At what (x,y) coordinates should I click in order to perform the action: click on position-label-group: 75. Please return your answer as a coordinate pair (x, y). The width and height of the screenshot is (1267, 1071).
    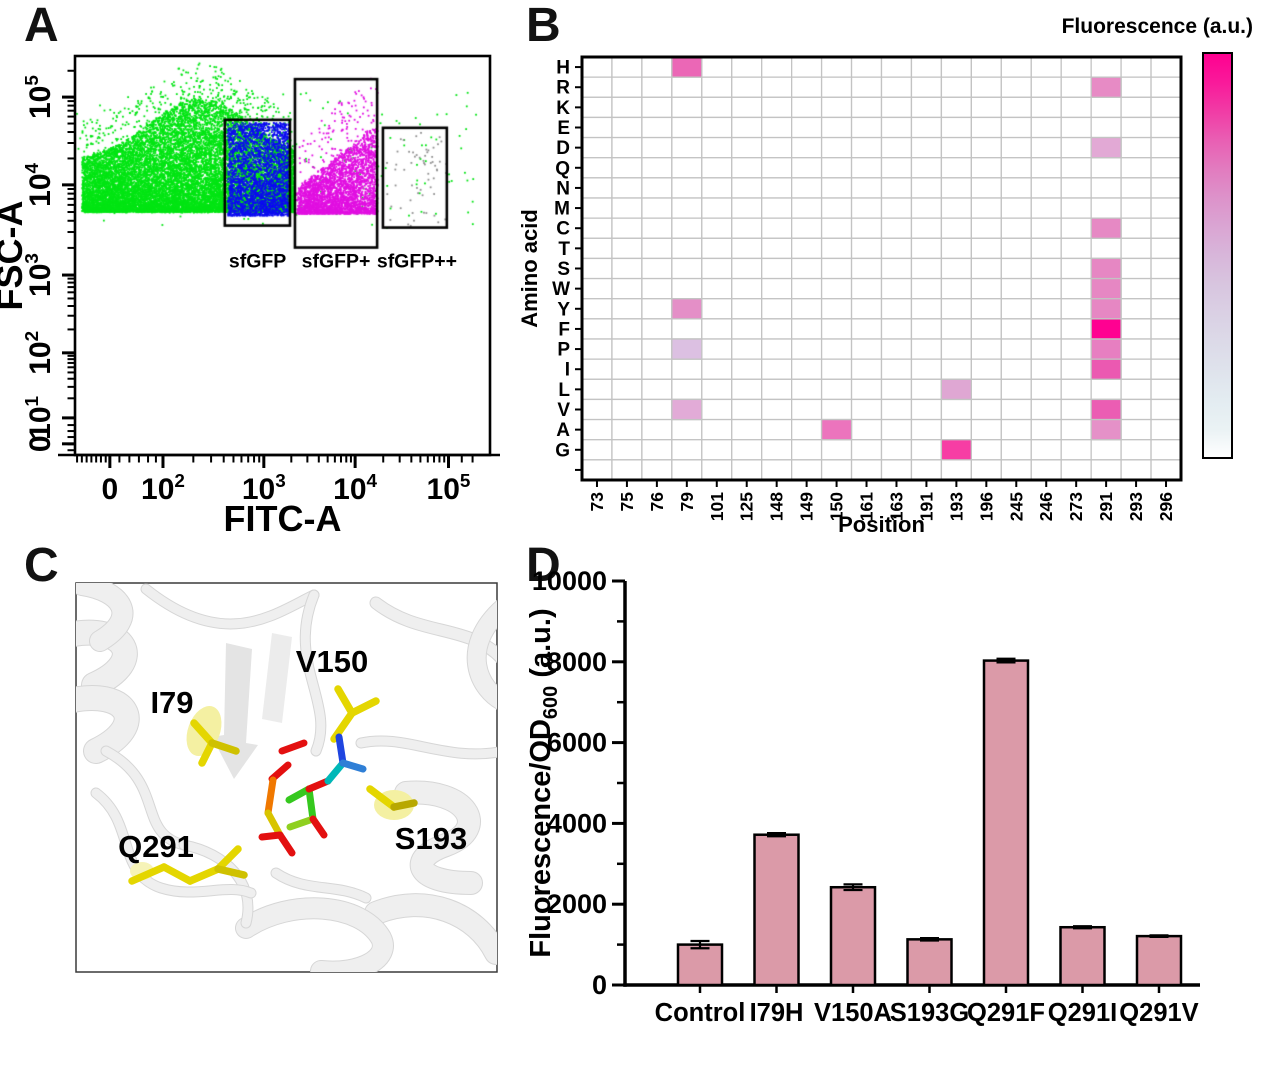
    Looking at the image, I should click on (627, 502).